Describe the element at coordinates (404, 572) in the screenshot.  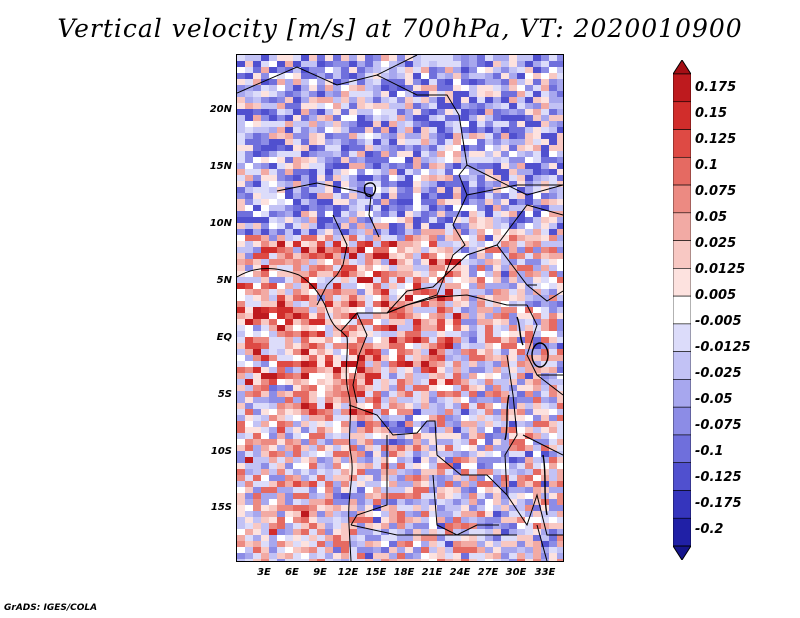
I see `lon-tick-18e: 18E` at that location.